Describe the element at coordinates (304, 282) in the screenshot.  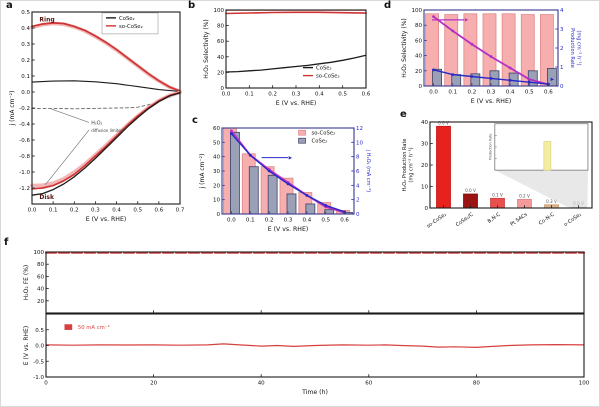
I see `fe-stability-chart: 100 80 60 40 20 H₂O₂ FE (%)` at that location.